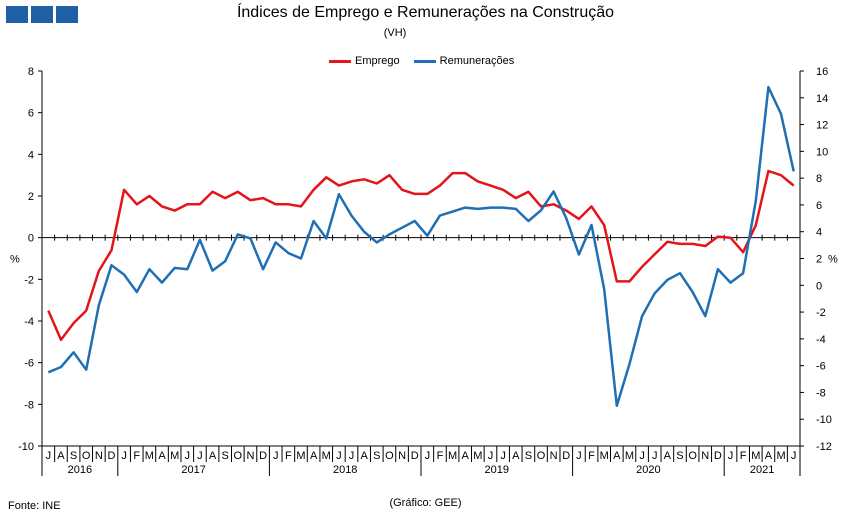 The image size is (851, 522). I want to click on y-right-axis-label: %, so click(833, 260).